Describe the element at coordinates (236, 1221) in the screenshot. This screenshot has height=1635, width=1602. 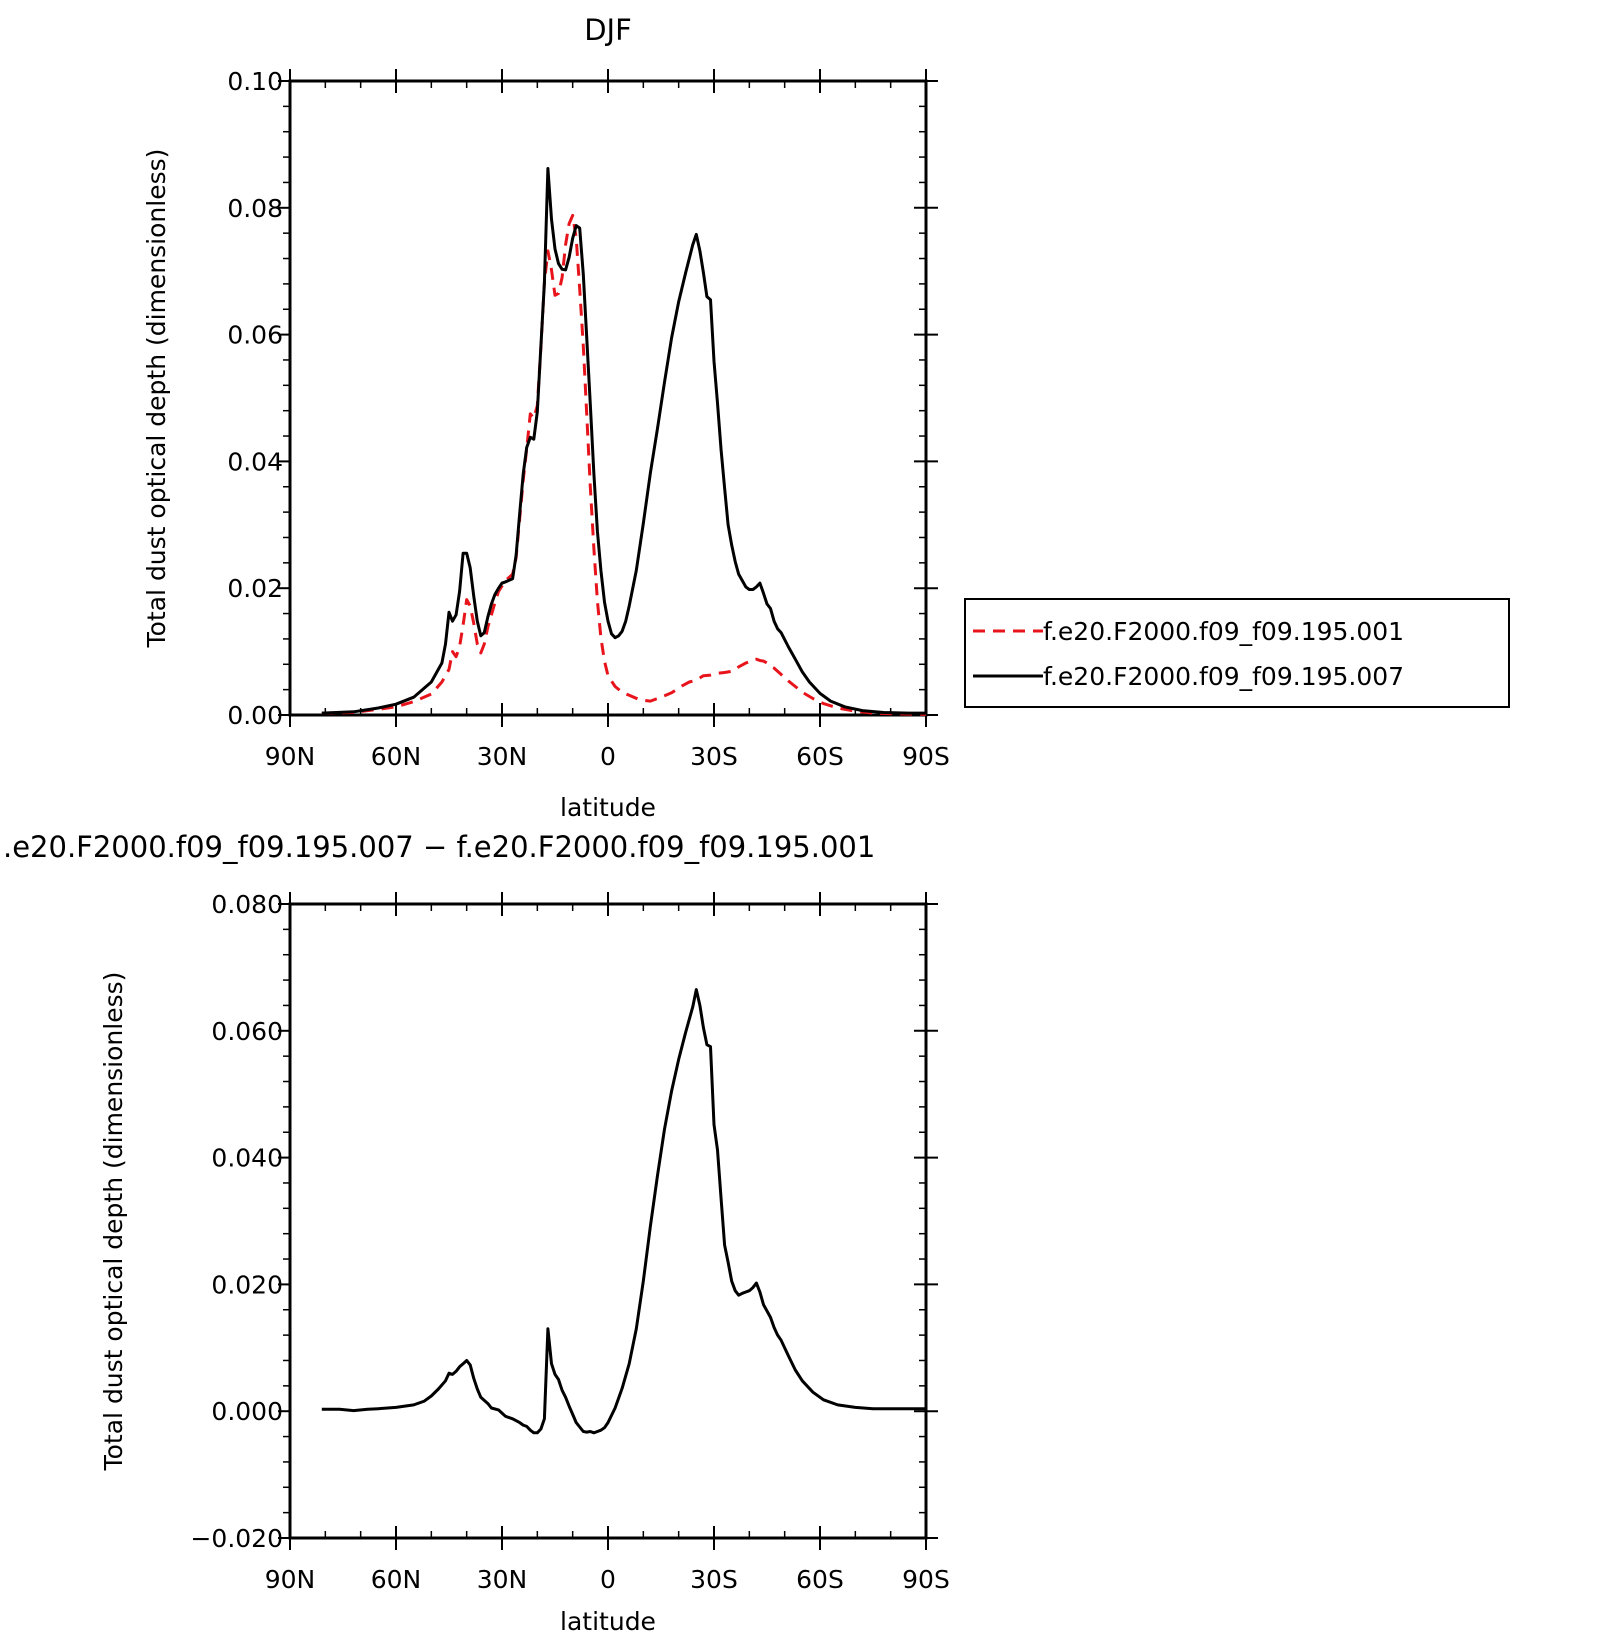
I see `y-tick-labels: −0.020 0.000 0.020 0.040 0.060 0.080` at that location.